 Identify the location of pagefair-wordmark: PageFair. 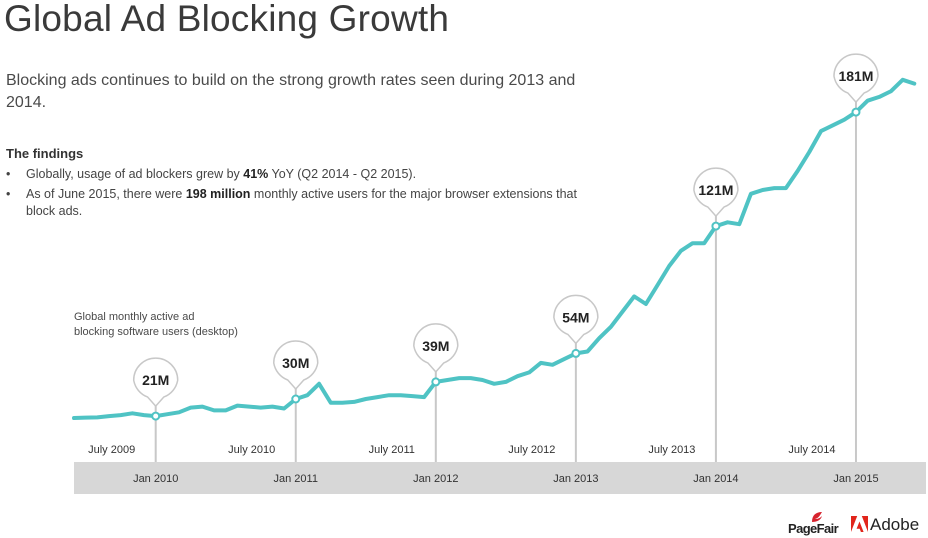
(813, 528).